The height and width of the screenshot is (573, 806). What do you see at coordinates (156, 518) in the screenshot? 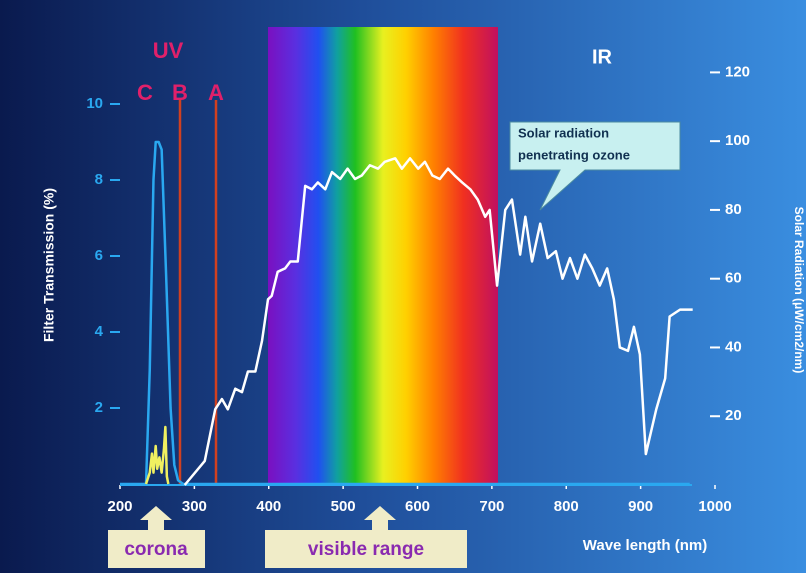
I see `corona-arrow` at bounding box center [156, 518].